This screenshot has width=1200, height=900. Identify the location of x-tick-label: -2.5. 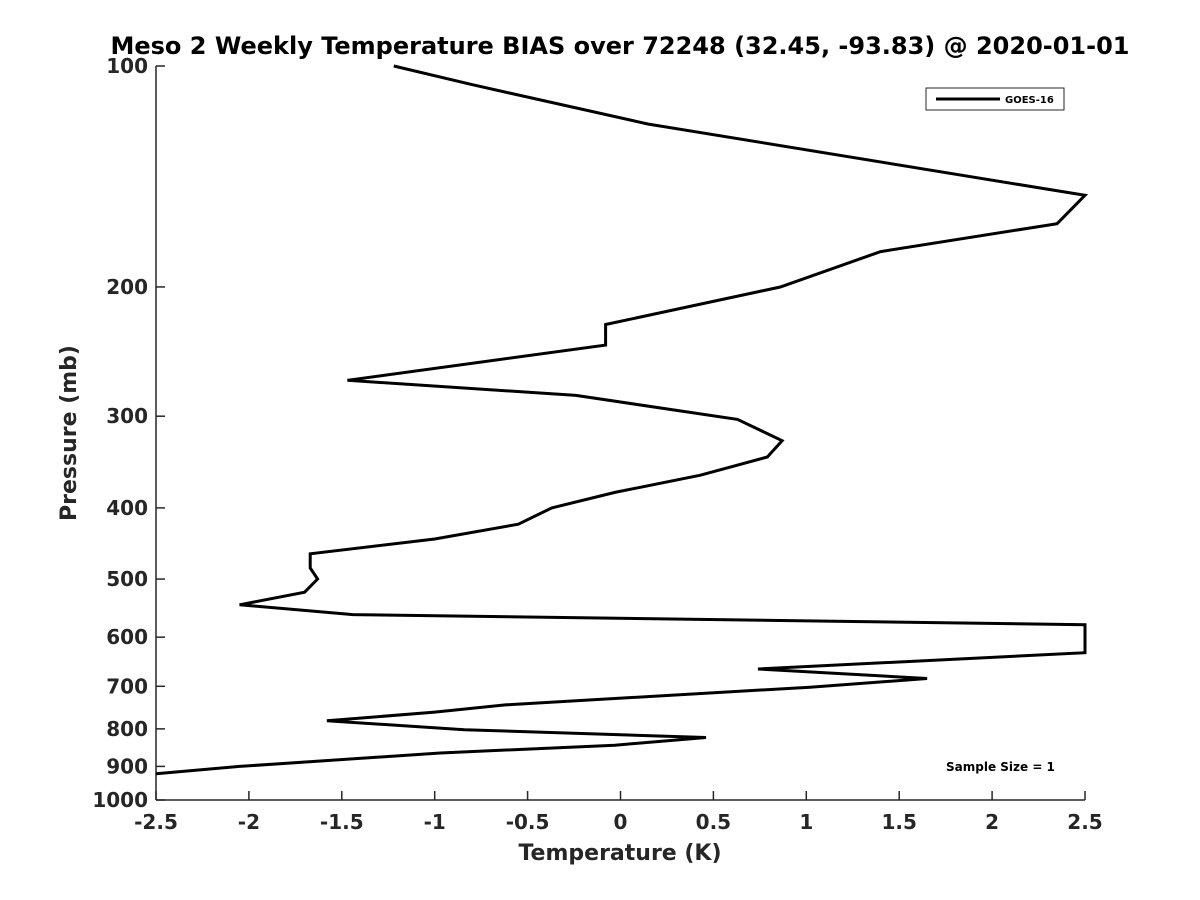
(156, 822).